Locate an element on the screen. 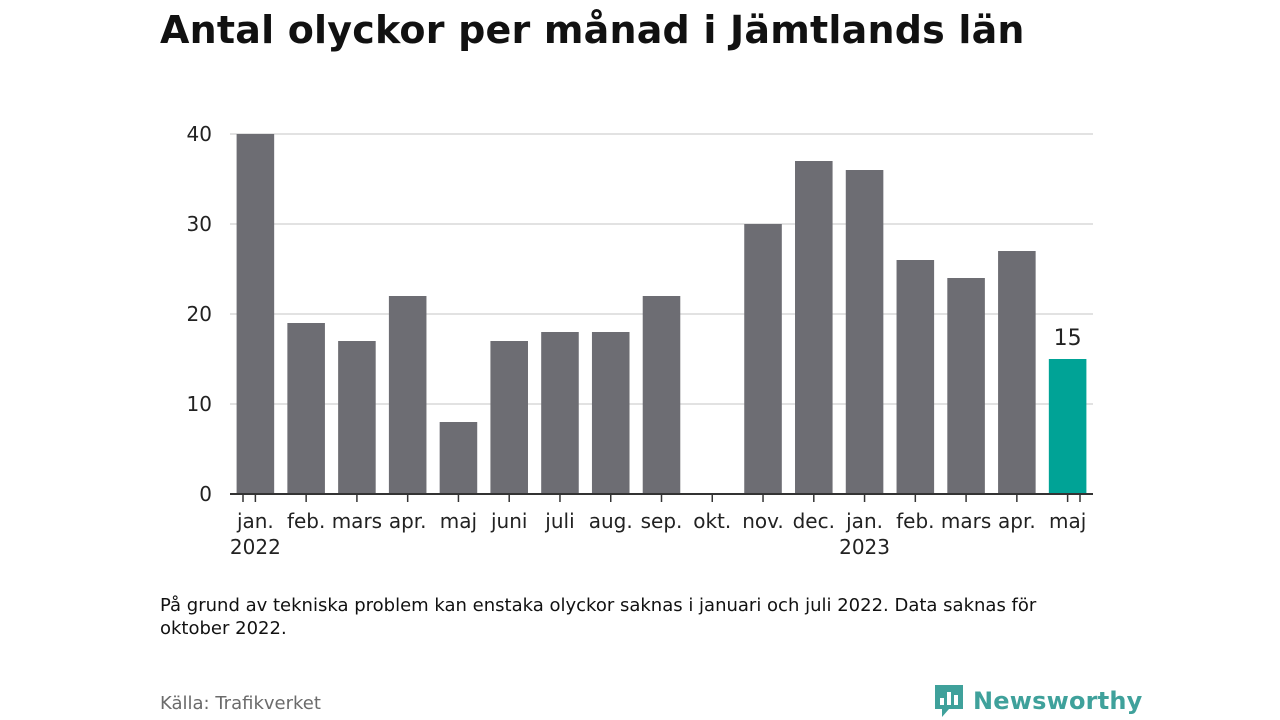  newsworthy-logo-icon is located at coordinates (949, 701).